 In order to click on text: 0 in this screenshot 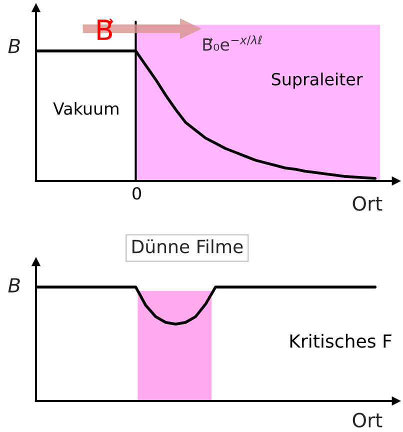, I will do `click(136, 193)`.